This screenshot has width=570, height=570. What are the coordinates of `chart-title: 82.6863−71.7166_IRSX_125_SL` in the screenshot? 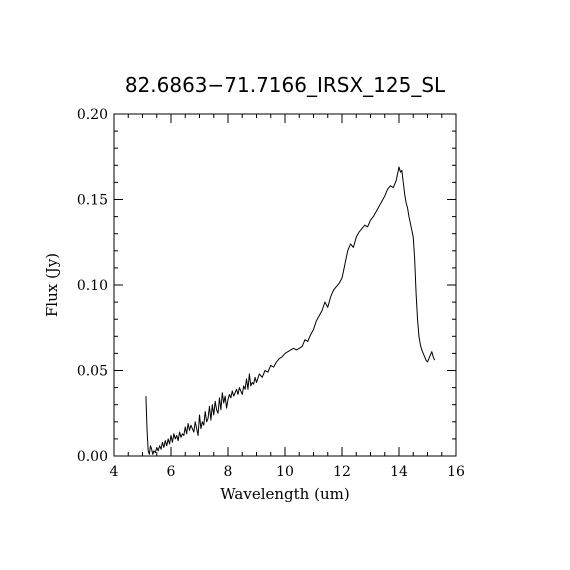 It's located at (285, 85).